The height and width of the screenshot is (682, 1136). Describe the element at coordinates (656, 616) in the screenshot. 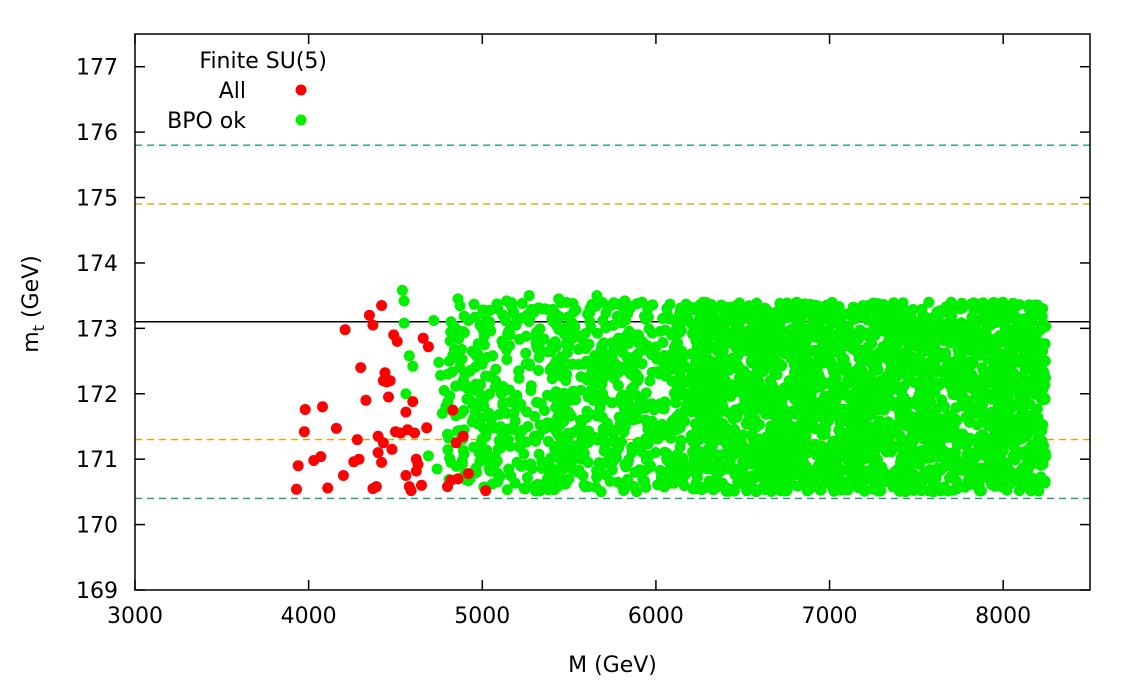

I see `x-tick-label: 6000` at that location.